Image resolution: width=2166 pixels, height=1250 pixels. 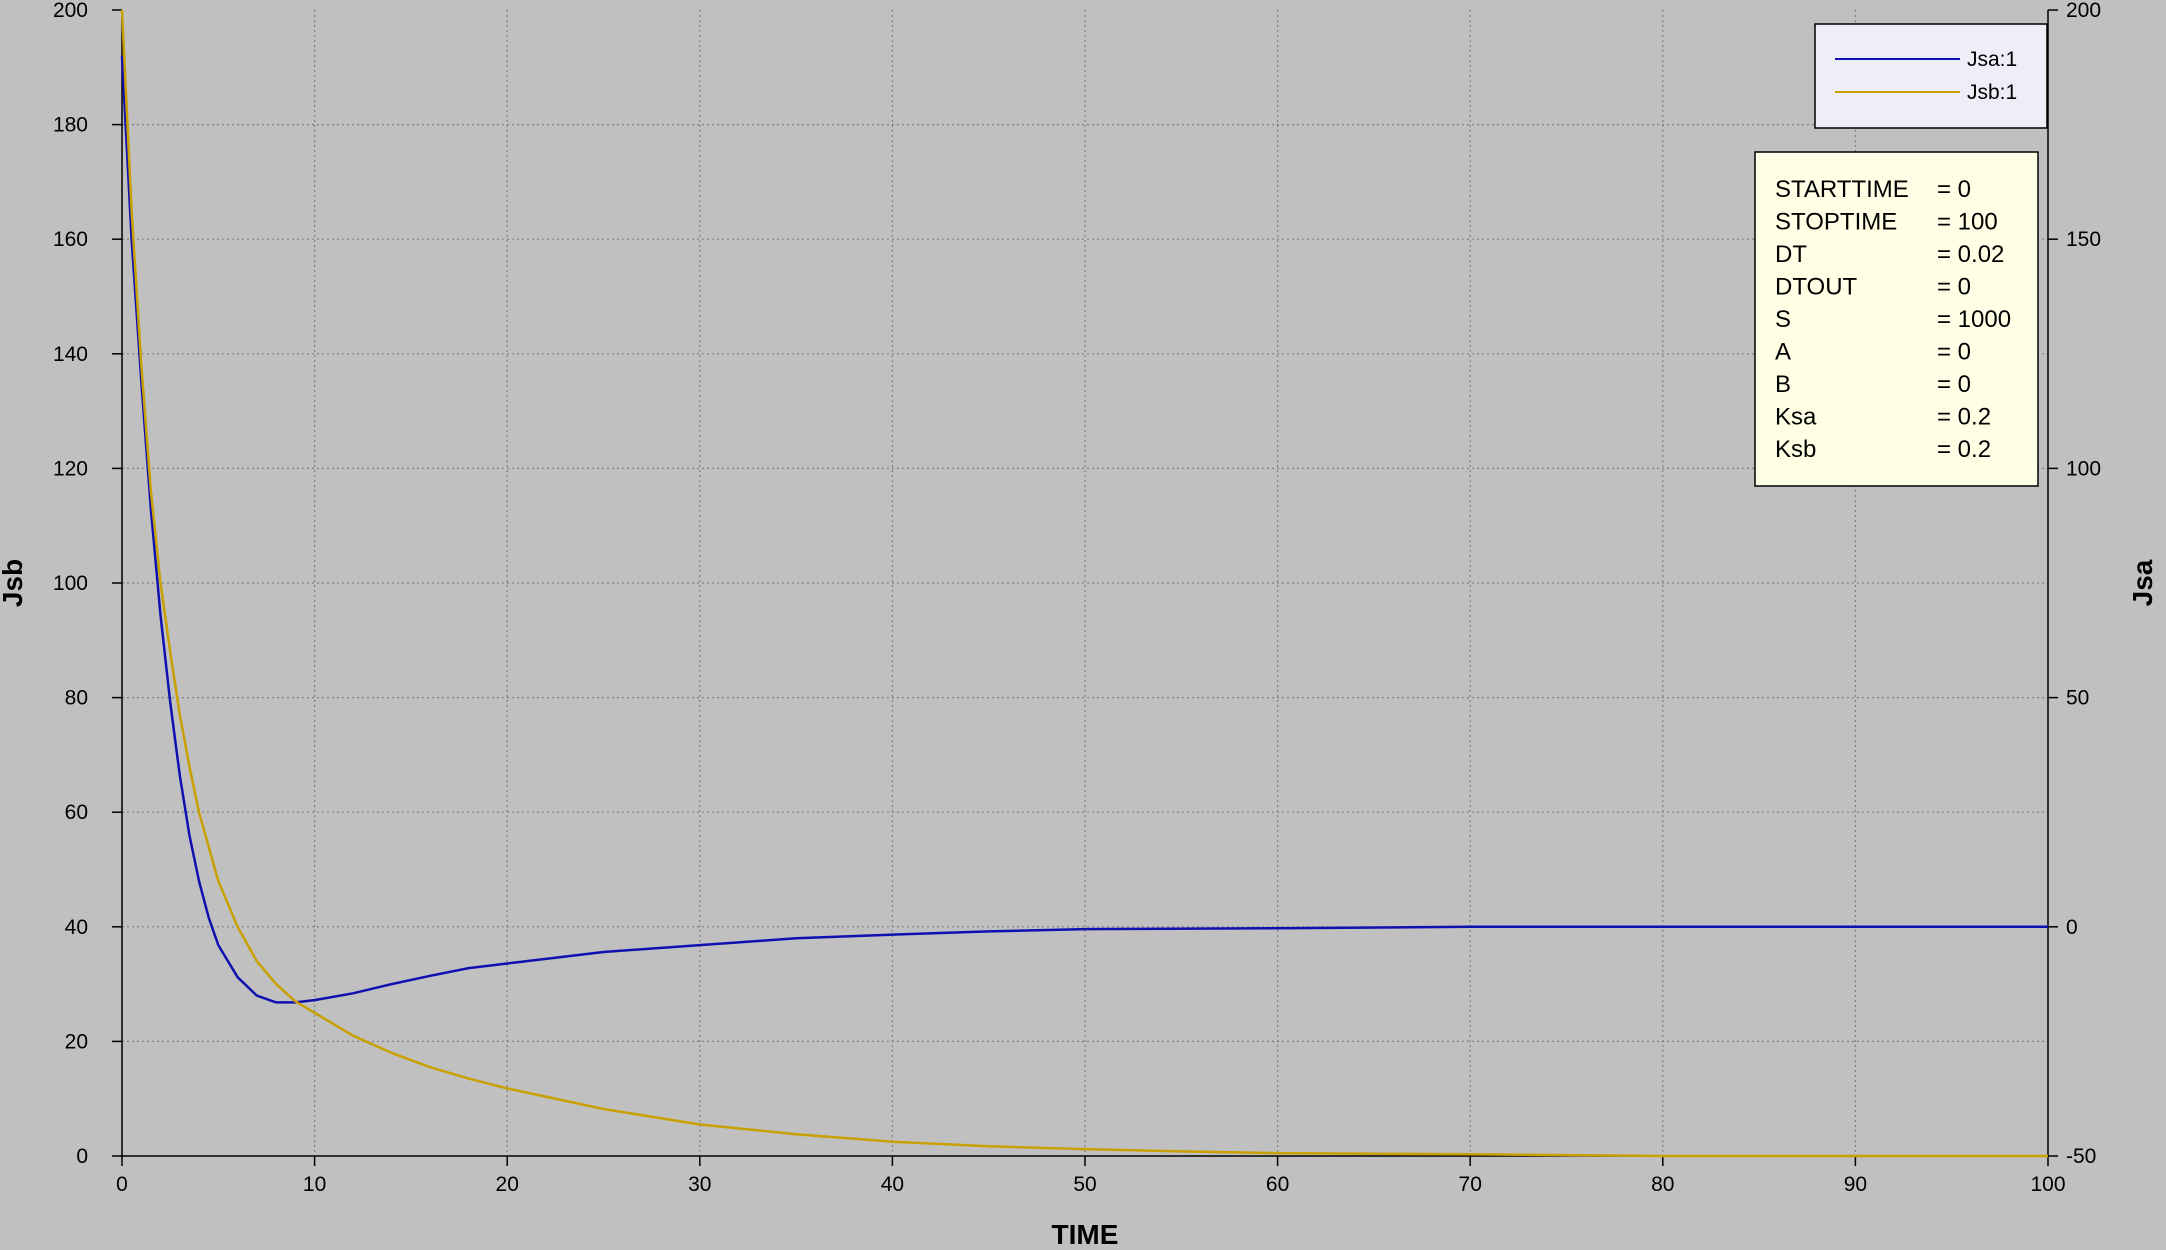 I want to click on parameters-background, so click(x=1896, y=319).